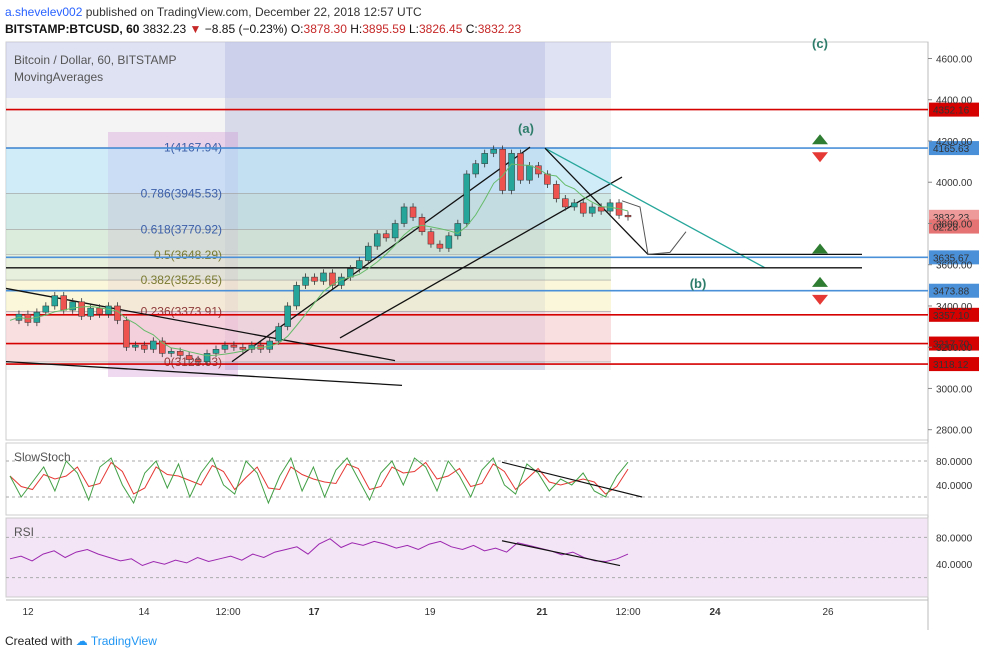  Describe the element at coordinates (954, 224) in the screenshot. I see `y-tick-label: 3800.00` at that location.